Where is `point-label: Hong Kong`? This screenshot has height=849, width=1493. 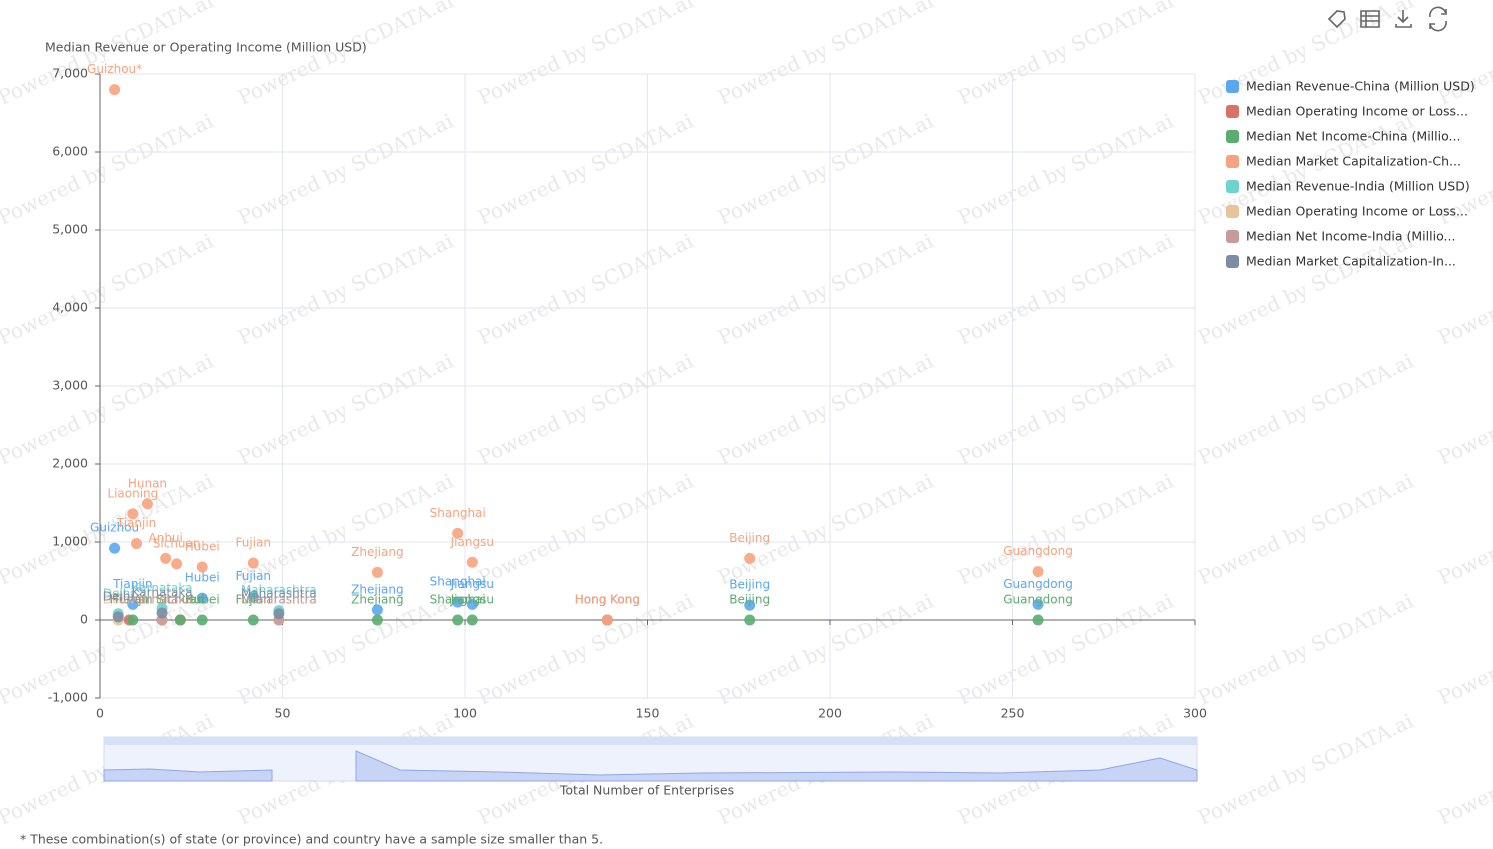 point-label: Hong Kong is located at coordinates (607, 600).